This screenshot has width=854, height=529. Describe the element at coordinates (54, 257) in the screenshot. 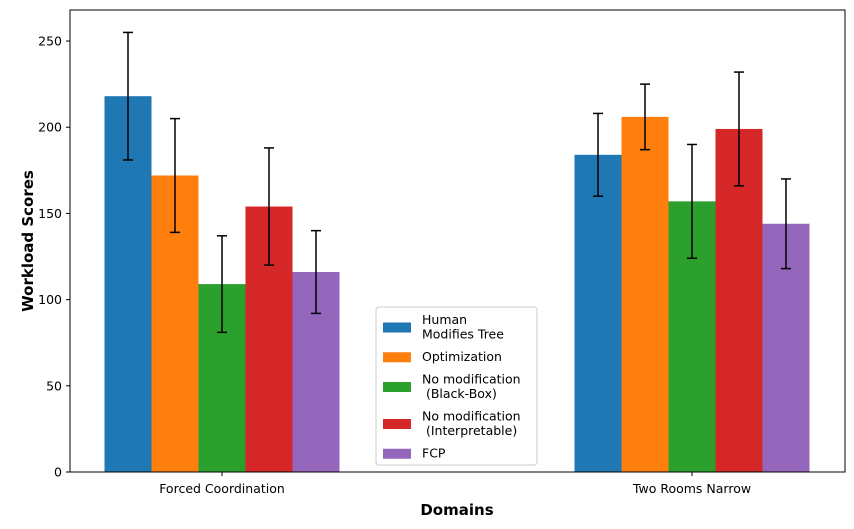

I see `y-axis: 0 50 100 150 200 250` at that location.